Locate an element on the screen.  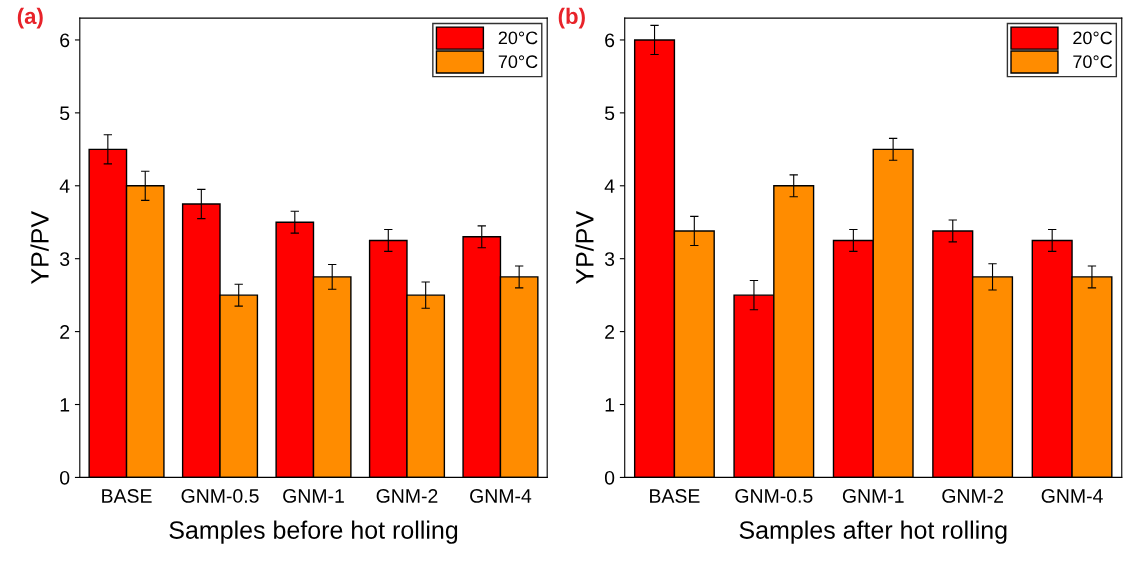
x-axis-title: Samples before hot rolling is located at coordinates (313, 532).